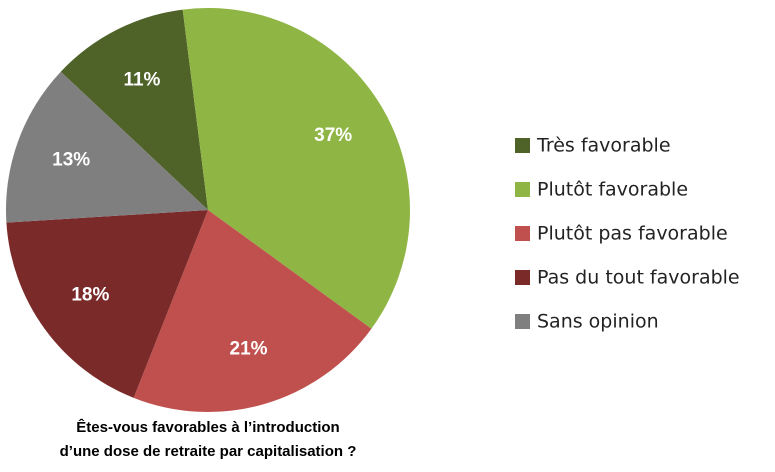 Image resolution: width=775 pixels, height=472 pixels. What do you see at coordinates (638, 278) in the screenshot?
I see `legend-label: Pas du tout favorable` at bounding box center [638, 278].